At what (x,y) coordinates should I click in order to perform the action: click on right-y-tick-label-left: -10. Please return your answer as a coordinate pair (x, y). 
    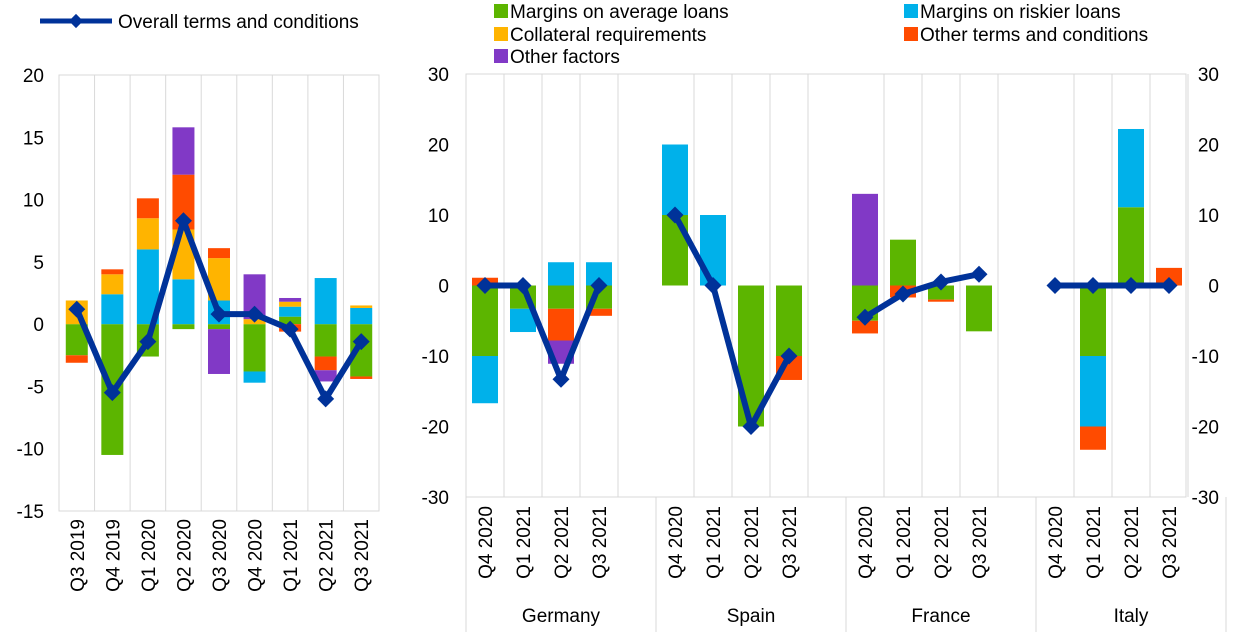
    Looking at the image, I should click on (435, 357).